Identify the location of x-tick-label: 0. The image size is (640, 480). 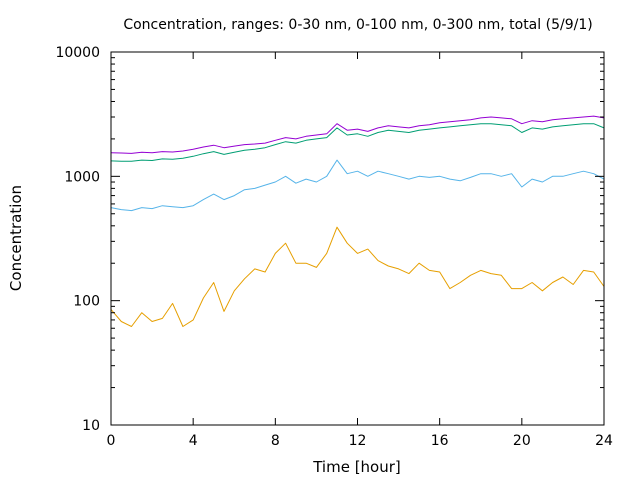
(111, 441).